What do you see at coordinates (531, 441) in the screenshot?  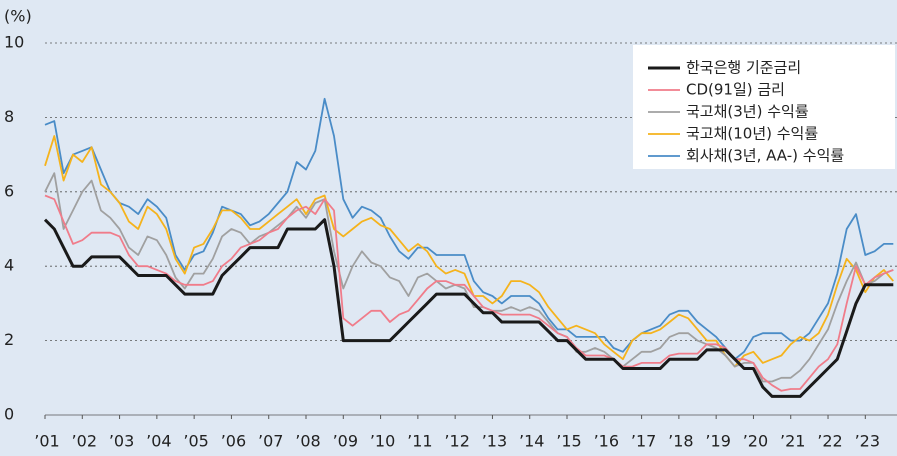 I see `x-tick-label: ’14` at bounding box center [531, 441].